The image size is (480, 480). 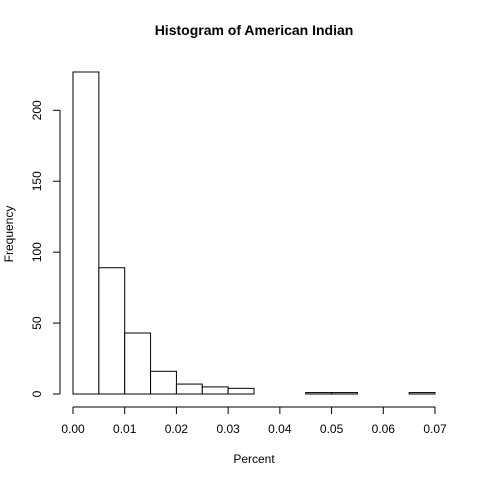 I want to click on y-tick-label: 50, so click(x=37, y=323).